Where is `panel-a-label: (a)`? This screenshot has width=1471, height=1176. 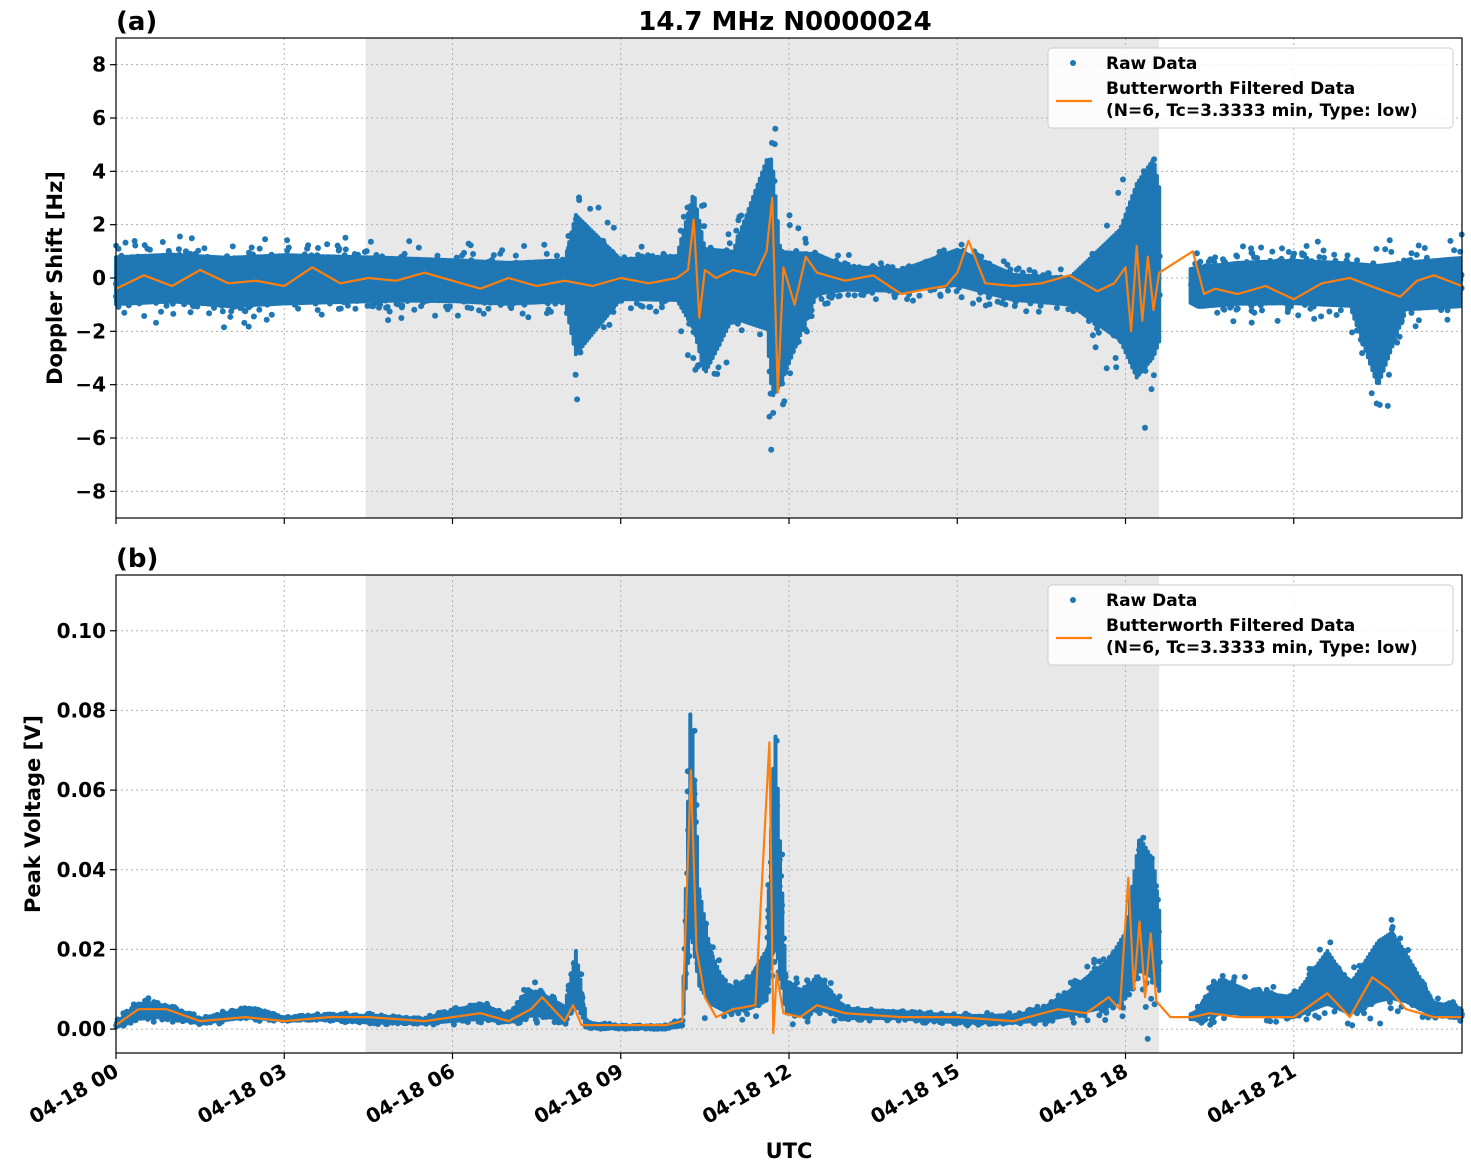
panel-a-label: (a) is located at coordinates (136, 22).